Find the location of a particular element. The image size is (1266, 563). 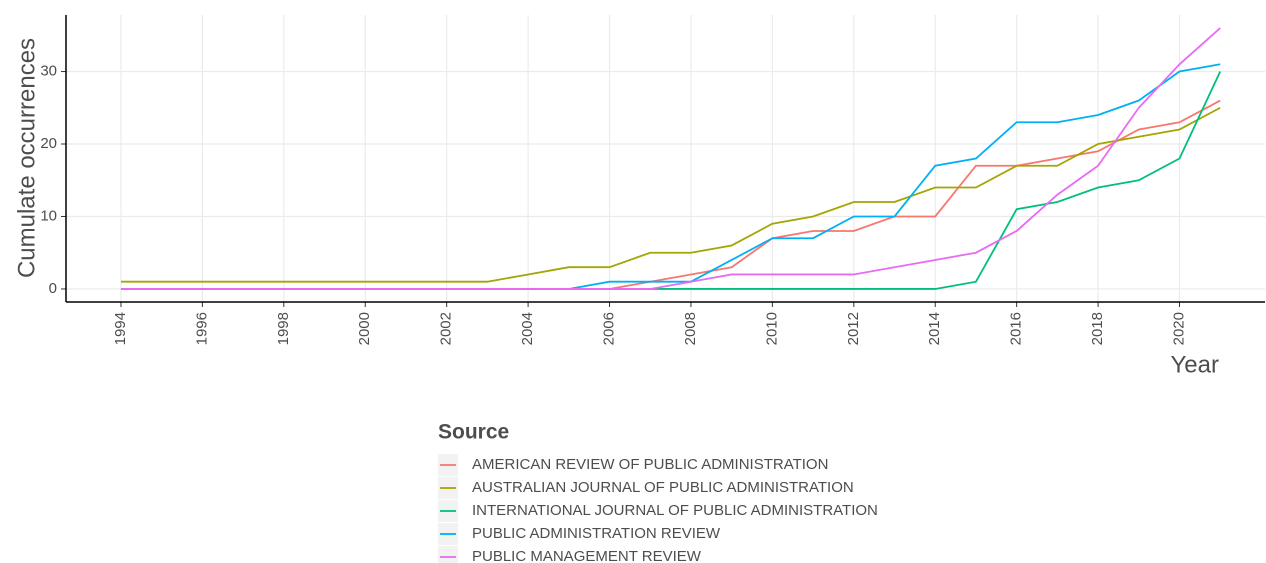

x-tick-label: 2002 is located at coordinates (446, 328).